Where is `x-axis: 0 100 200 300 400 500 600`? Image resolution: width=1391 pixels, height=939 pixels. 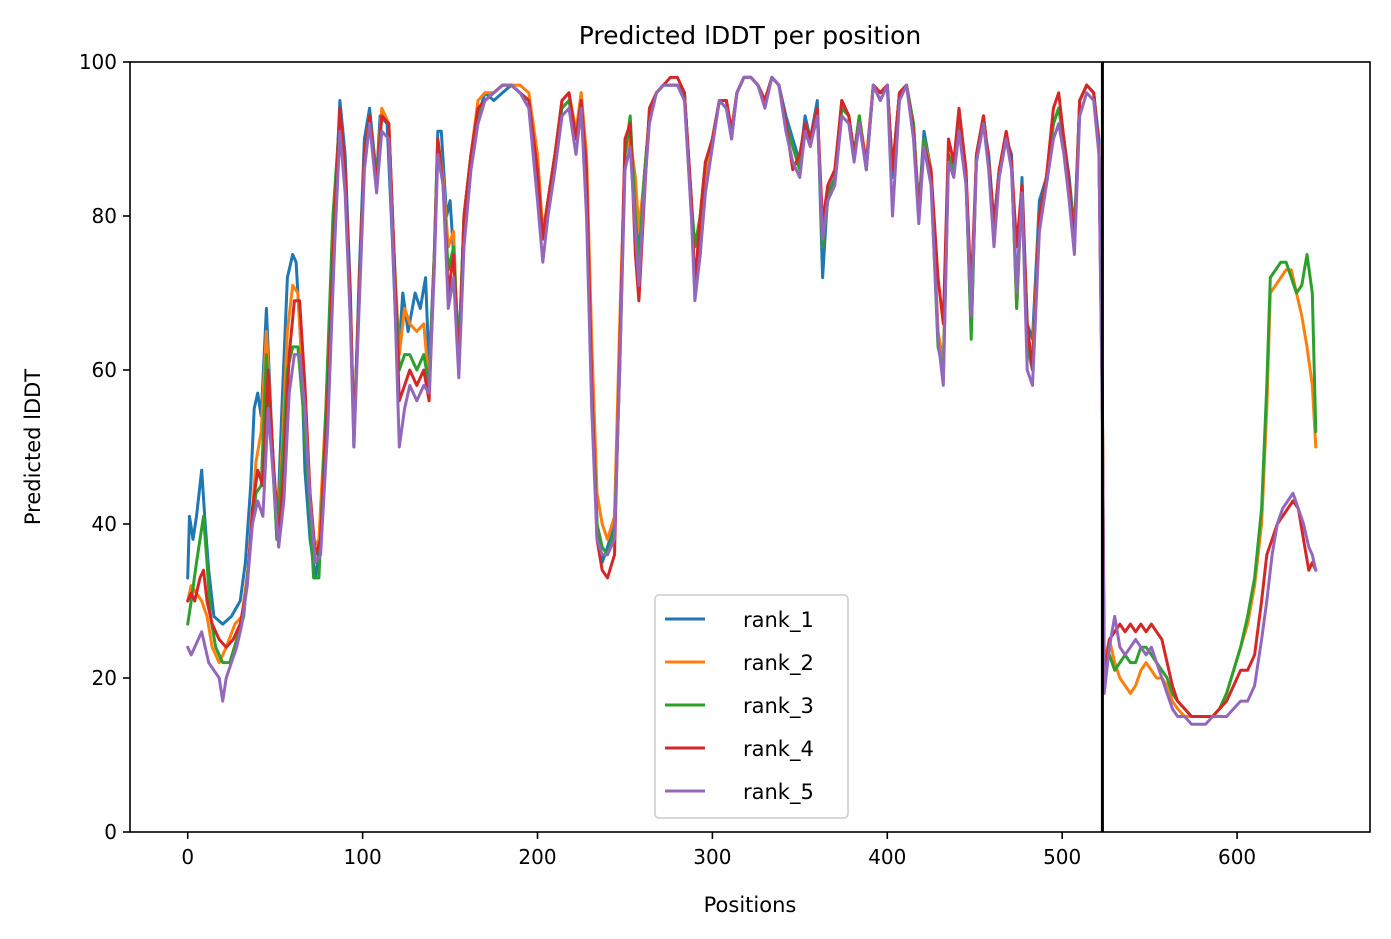 x-axis: 0 100 200 300 400 500 600 is located at coordinates (718, 850).